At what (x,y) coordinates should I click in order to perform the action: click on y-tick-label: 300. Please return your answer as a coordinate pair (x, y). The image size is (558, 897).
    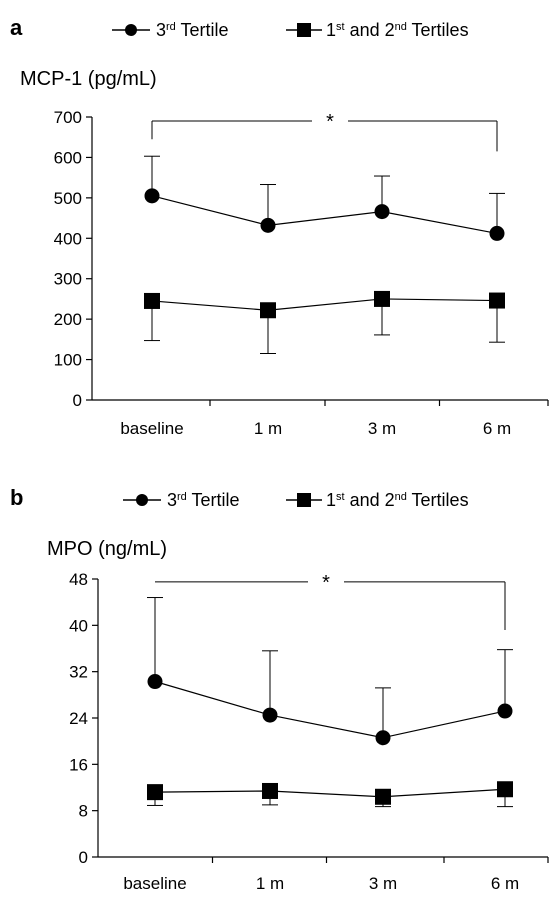
    Looking at the image, I should click on (68, 279).